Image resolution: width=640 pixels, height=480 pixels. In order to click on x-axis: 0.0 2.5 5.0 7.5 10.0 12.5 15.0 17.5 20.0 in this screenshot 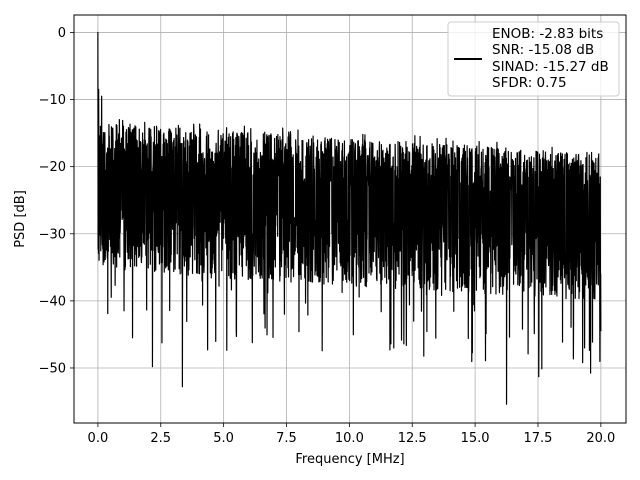, I will do `click(351, 434)`.